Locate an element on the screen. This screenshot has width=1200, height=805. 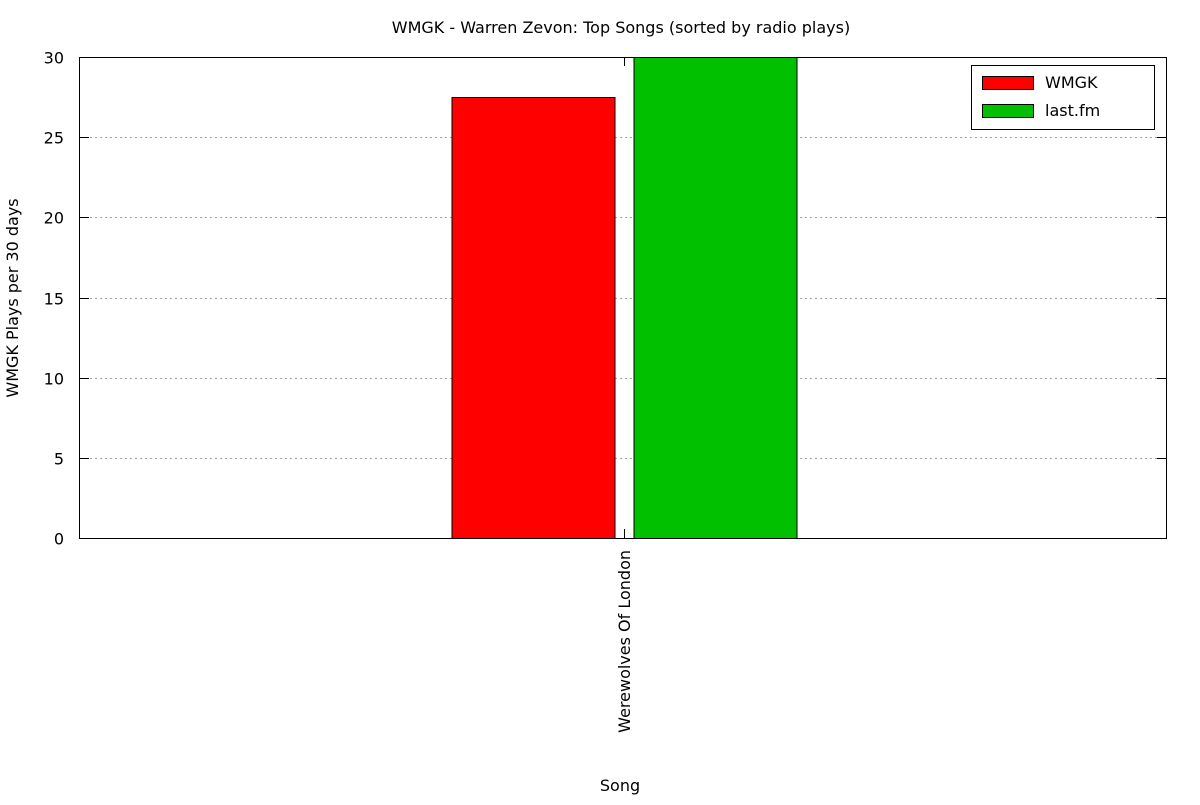
x-axis-ticks: Werewolves Of London is located at coordinates (624, 395).